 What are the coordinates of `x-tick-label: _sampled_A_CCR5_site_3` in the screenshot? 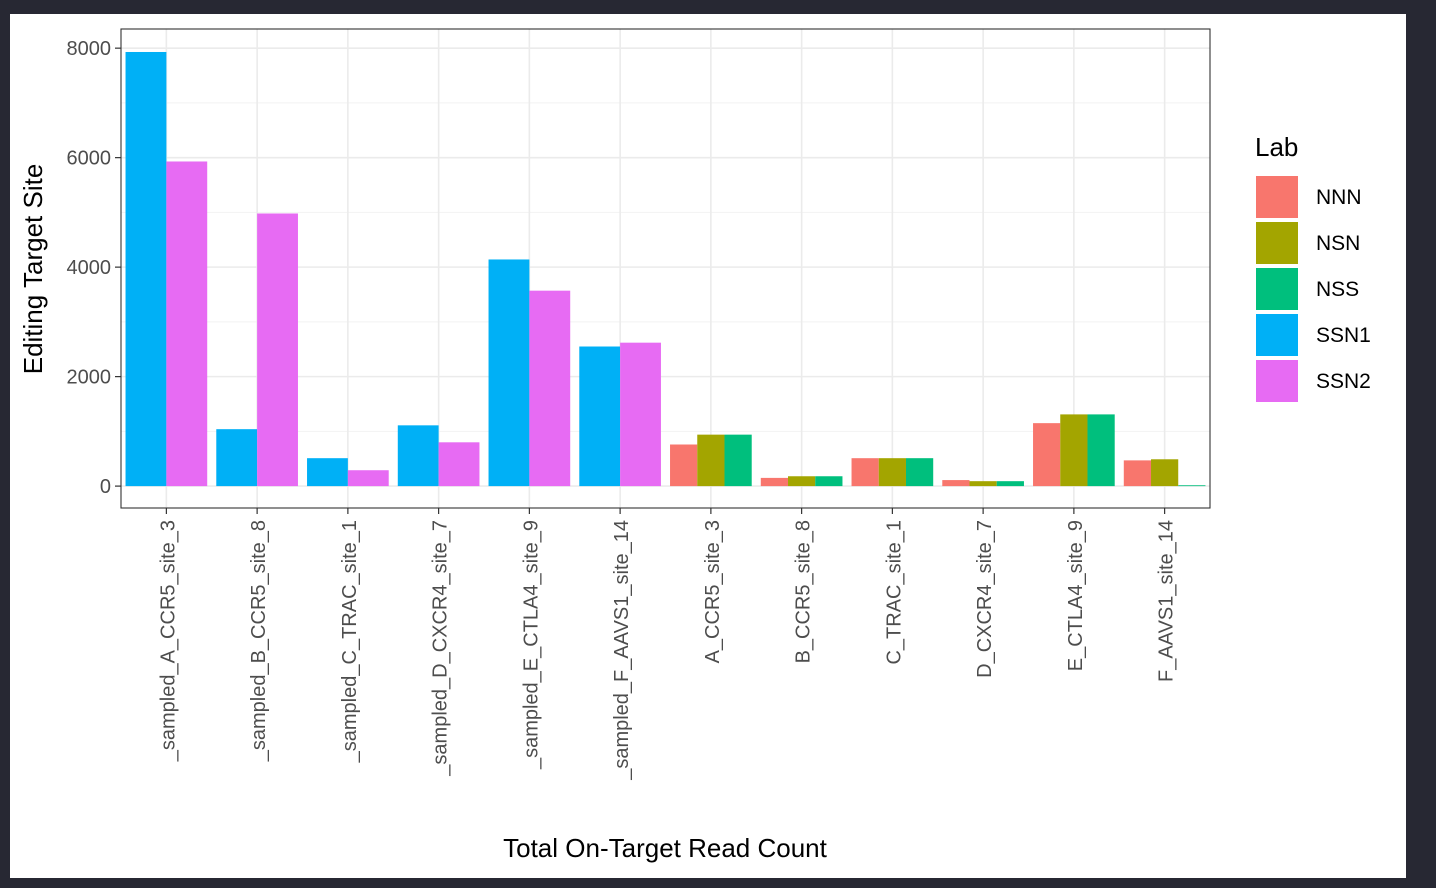 It's located at (168, 641).